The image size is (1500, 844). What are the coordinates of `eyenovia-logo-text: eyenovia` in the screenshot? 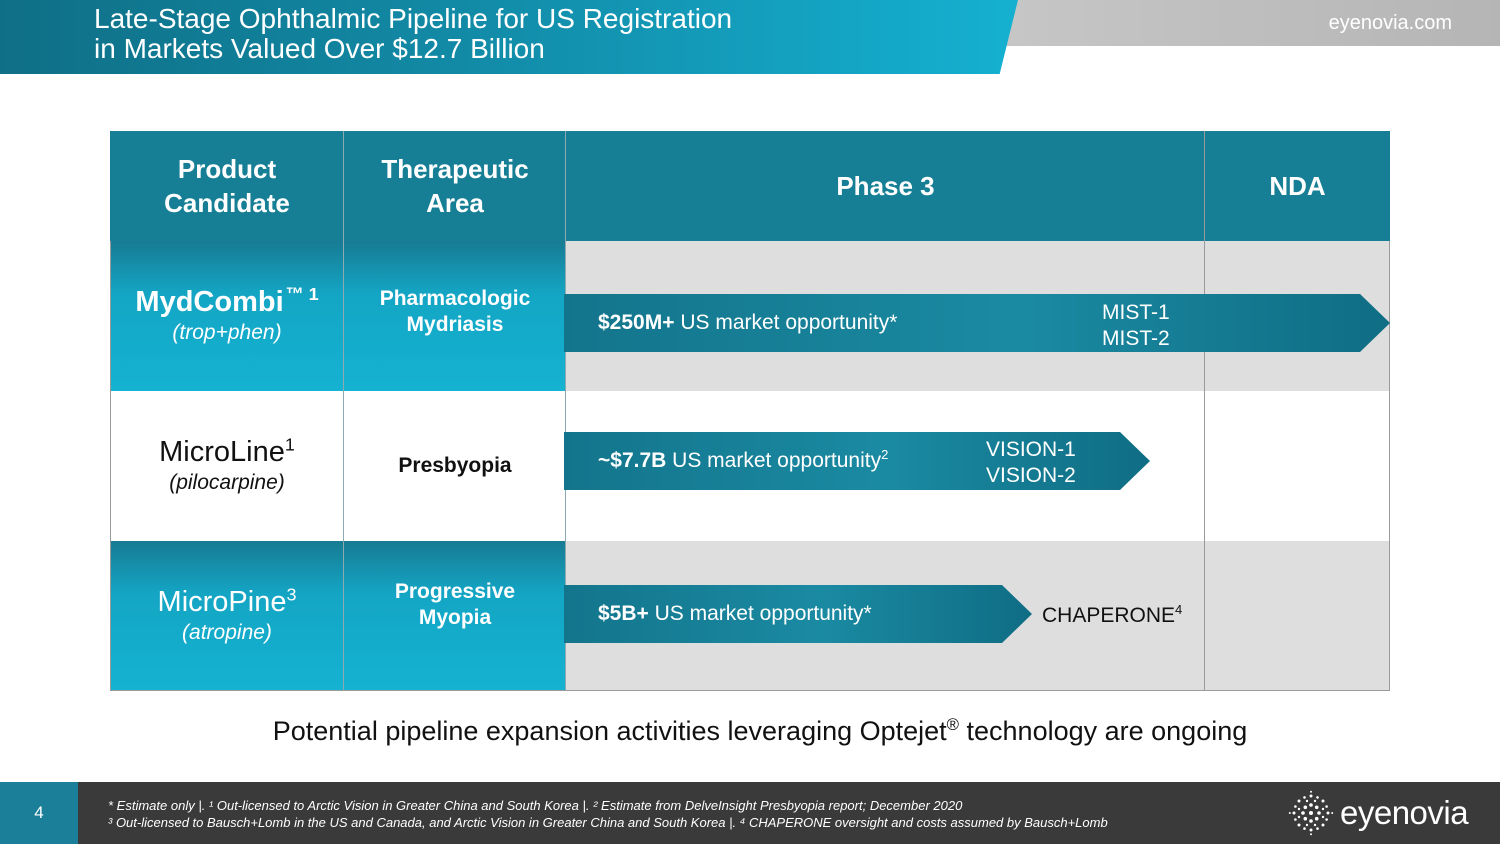 It's located at (1404, 812).